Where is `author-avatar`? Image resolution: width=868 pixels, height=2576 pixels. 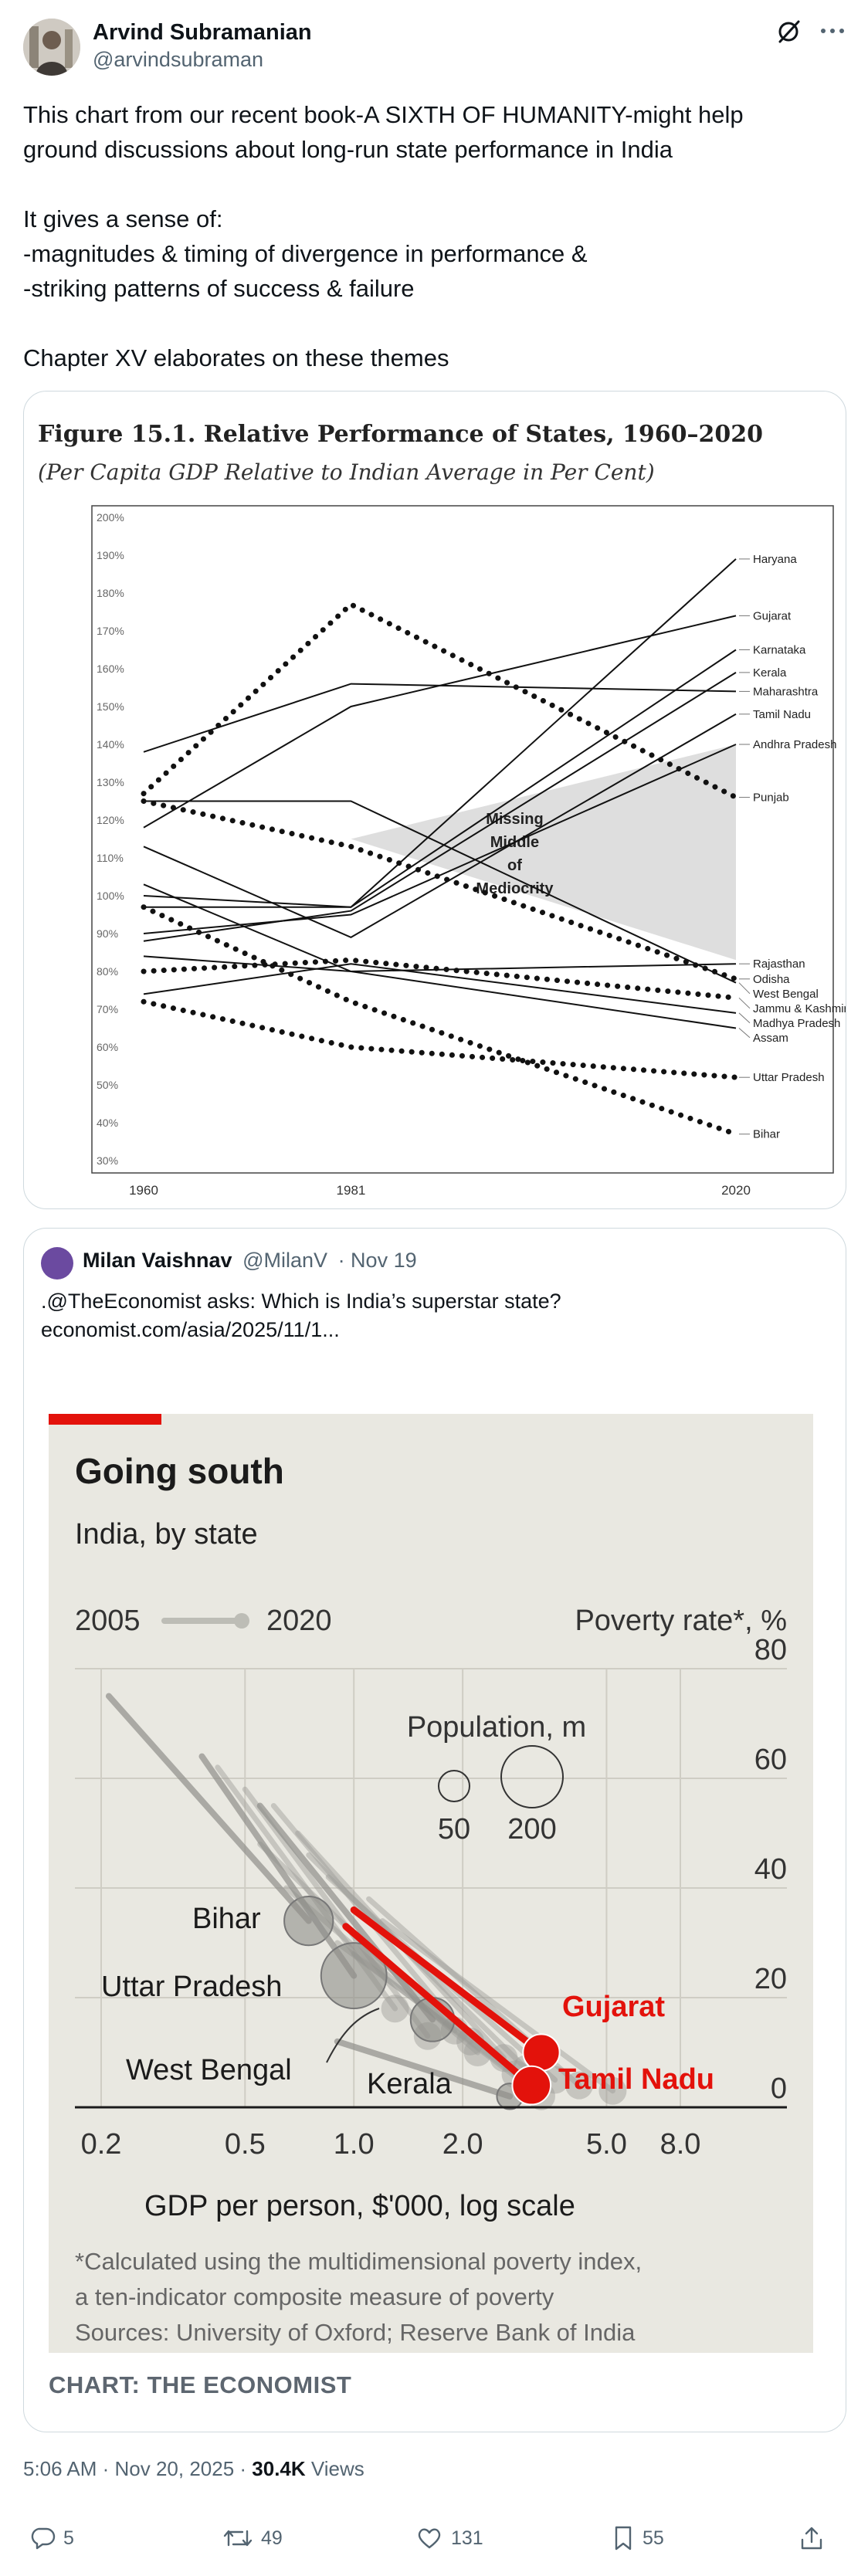
author-avatar is located at coordinates (52, 47).